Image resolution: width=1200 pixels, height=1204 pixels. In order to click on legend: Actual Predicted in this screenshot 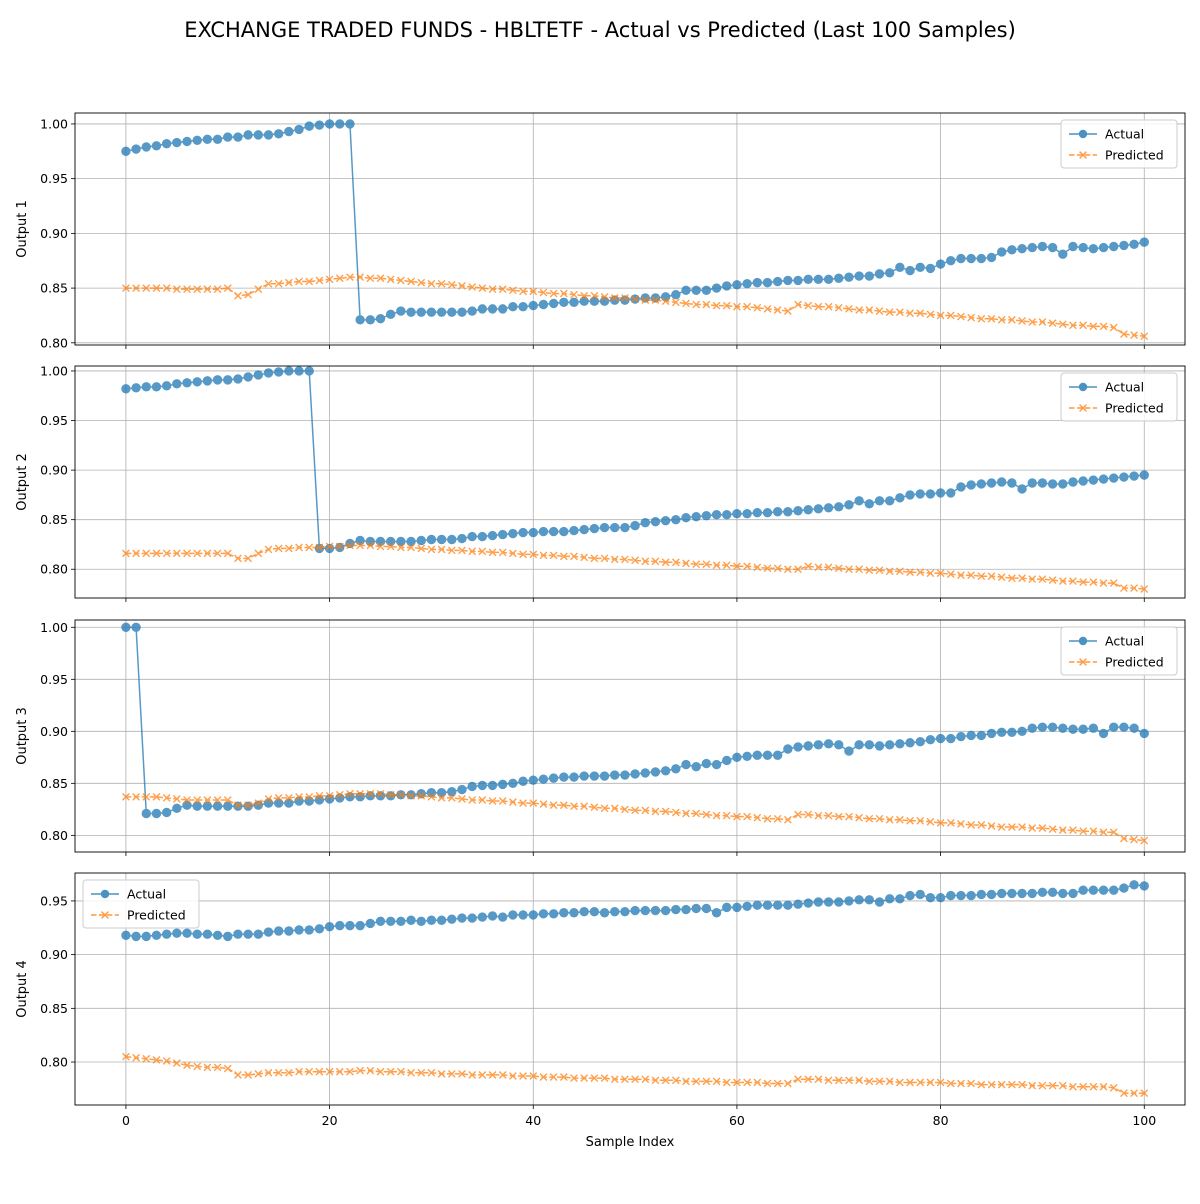, I will do `click(141, 904)`.